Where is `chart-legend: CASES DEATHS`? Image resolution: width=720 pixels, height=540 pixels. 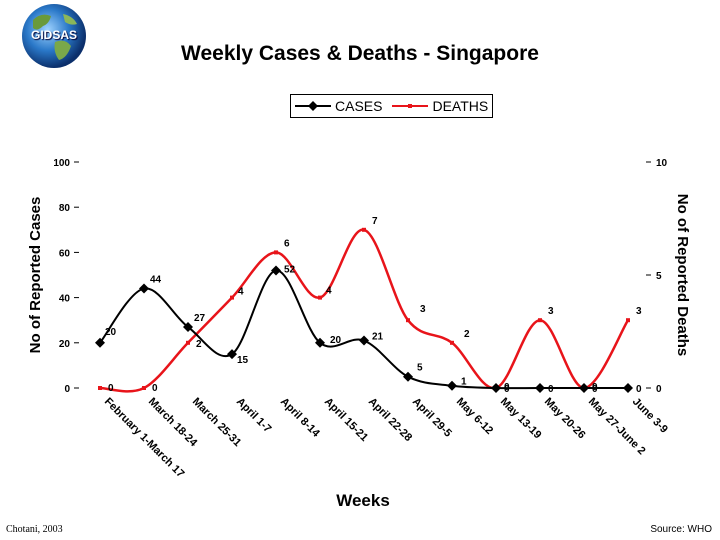 chart-legend: CASES DEATHS is located at coordinates (391, 106).